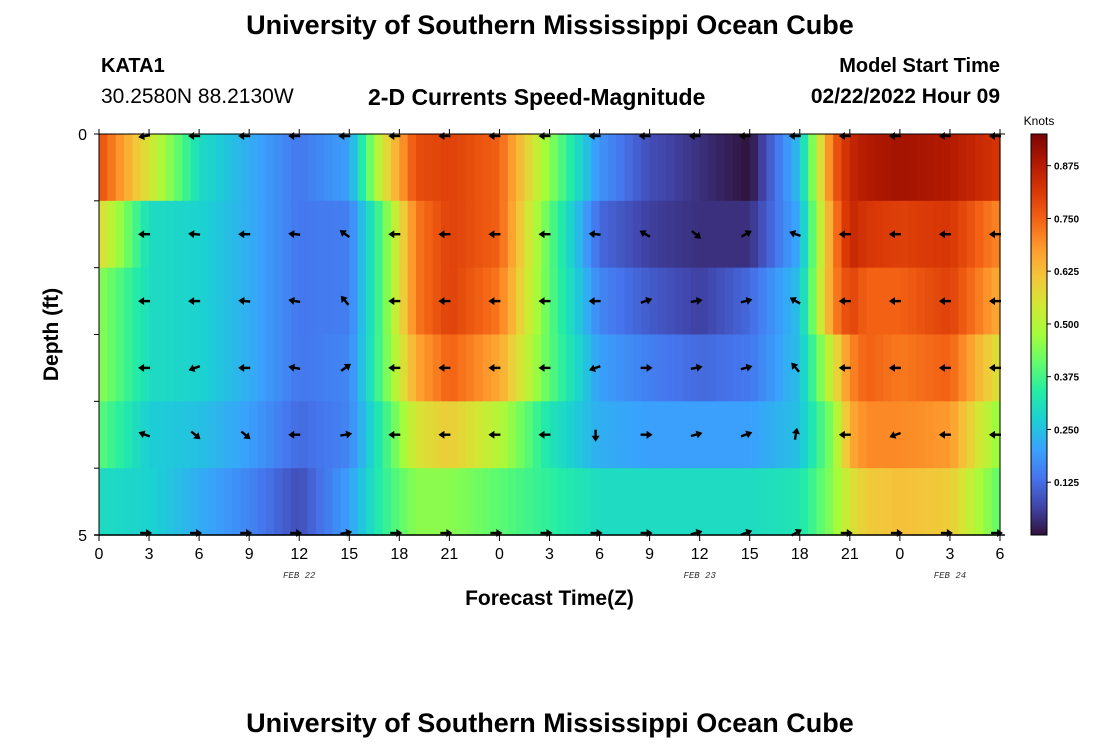  Describe the element at coordinates (700, 554) in the screenshot. I see `x-tick-label: 12` at that location.